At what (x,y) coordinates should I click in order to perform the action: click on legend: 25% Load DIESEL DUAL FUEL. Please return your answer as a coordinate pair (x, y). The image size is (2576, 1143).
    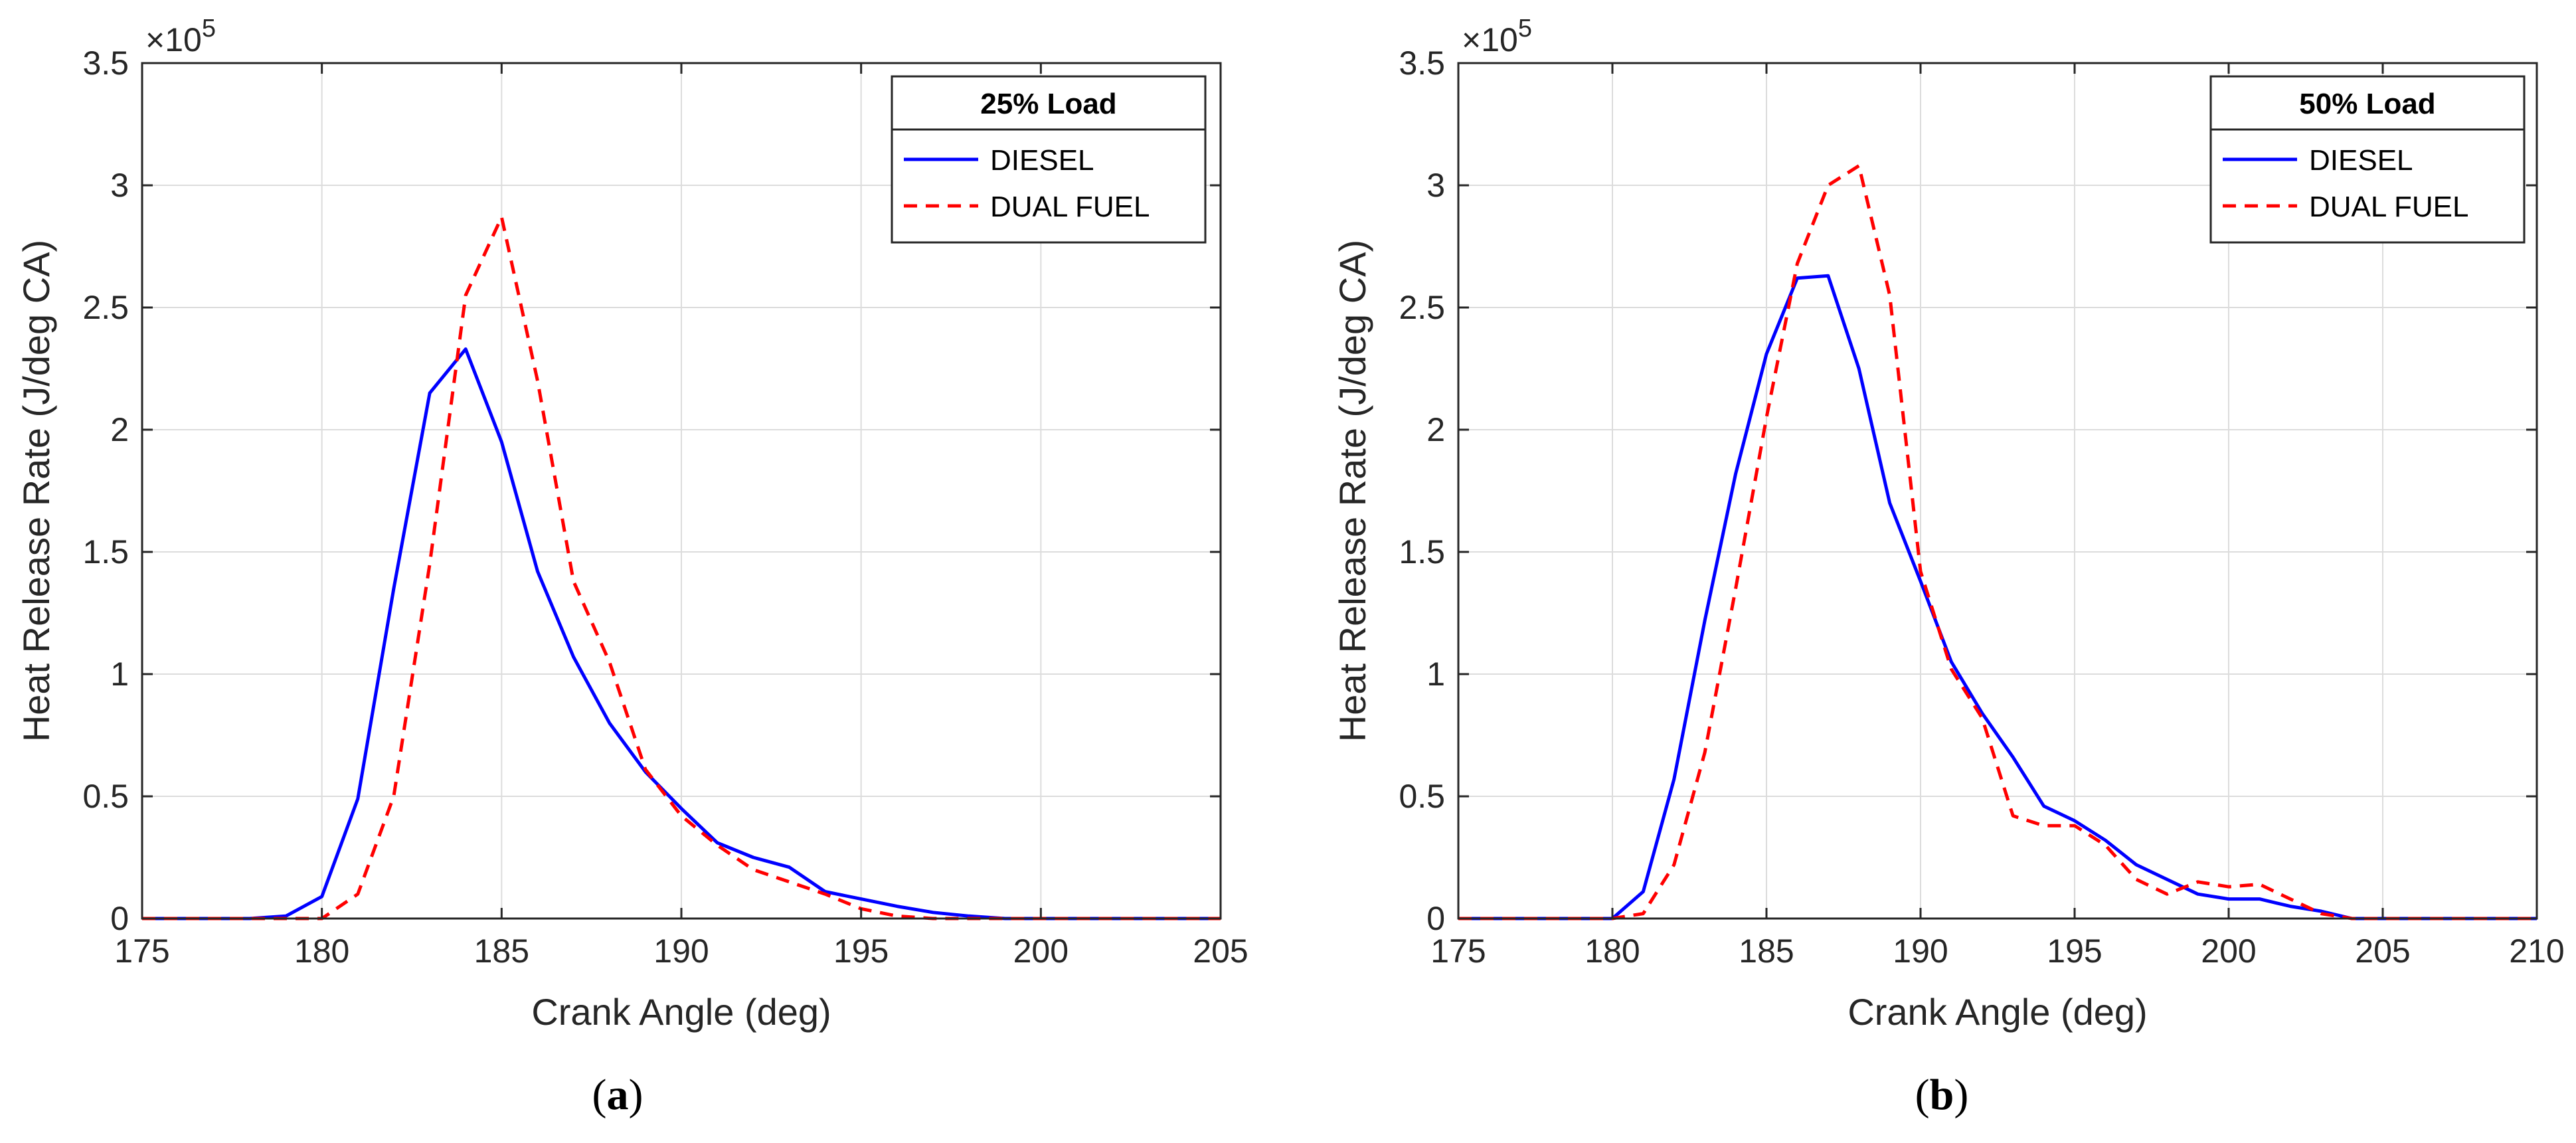
    Looking at the image, I should click on (1049, 159).